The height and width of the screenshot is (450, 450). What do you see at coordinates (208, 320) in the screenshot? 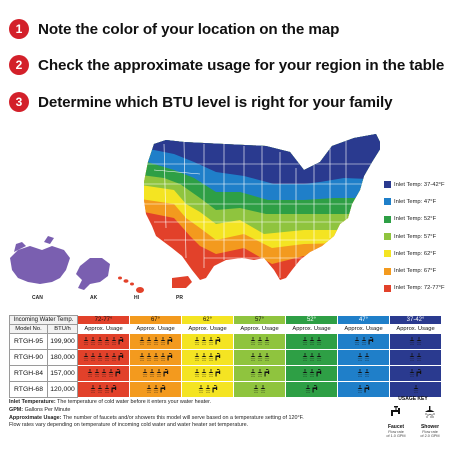
I see `zone-temp-header: 62°` at bounding box center [208, 320].